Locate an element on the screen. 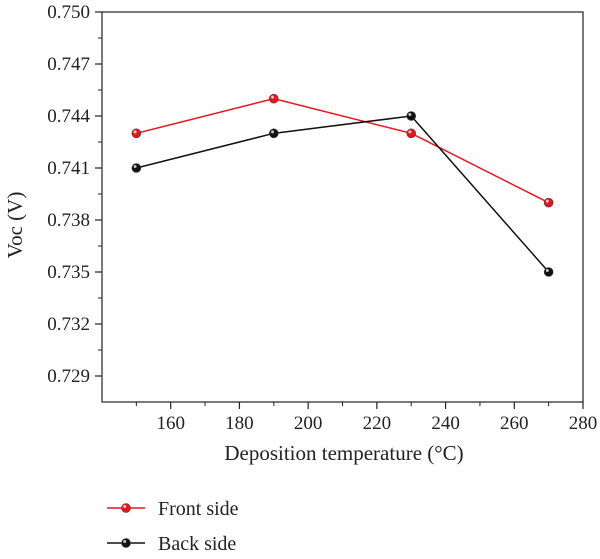 This screenshot has height=559, width=600. y-tick-label: 0.732 is located at coordinates (68, 324).